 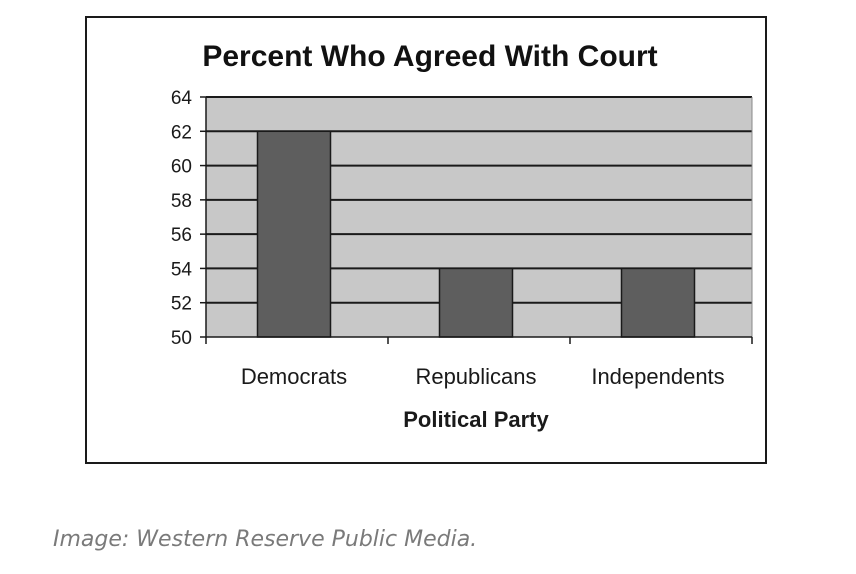 What do you see at coordinates (182, 269) in the screenshot?
I see `y-tick-label: 54` at bounding box center [182, 269].